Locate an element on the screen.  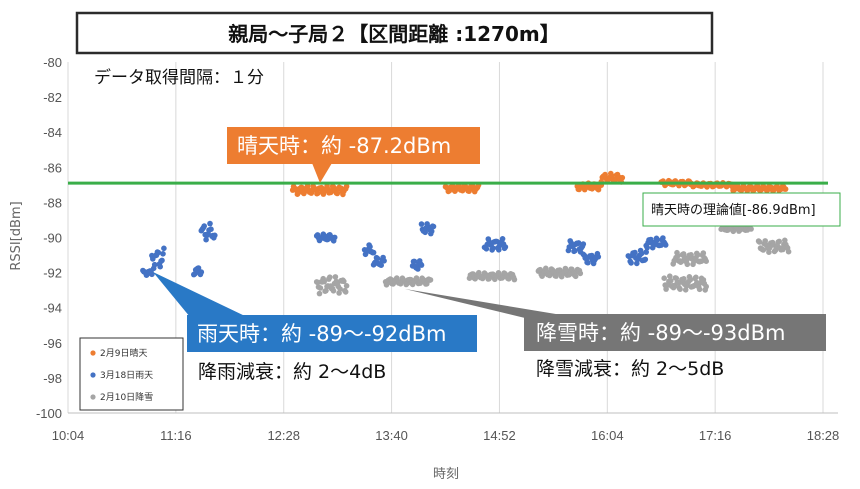
interval-note: データ取得間隔：１分 is located at coordinates (179, 77).